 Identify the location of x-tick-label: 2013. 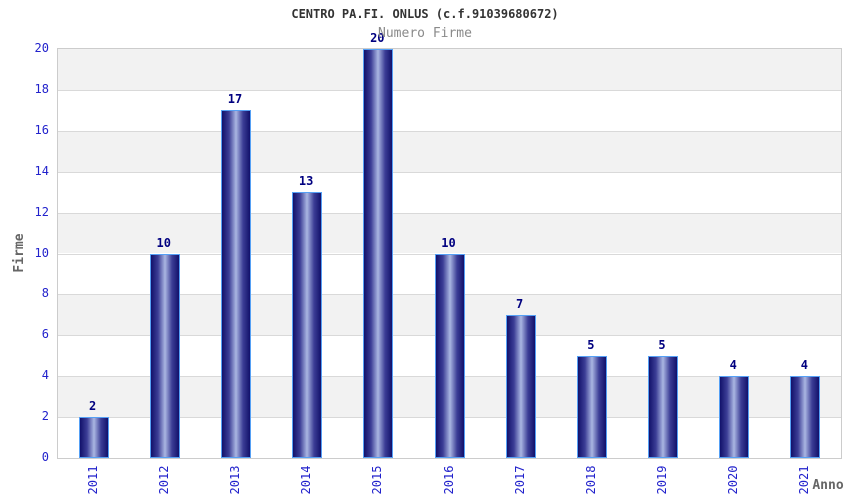
(234, 480).